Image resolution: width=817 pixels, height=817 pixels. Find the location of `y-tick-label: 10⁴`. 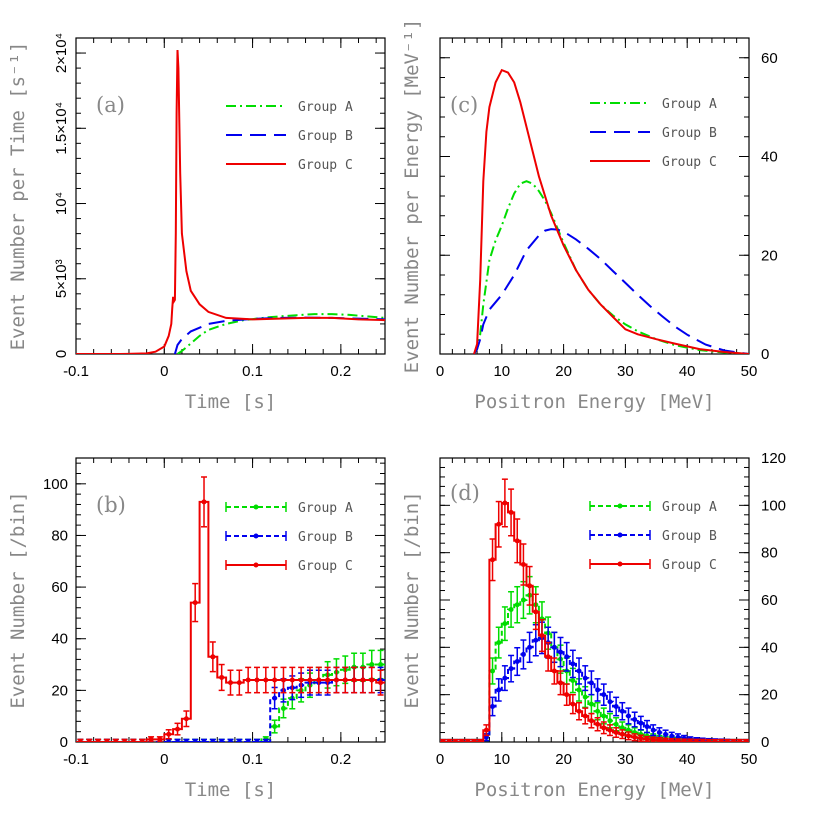

y-tick-label: 10⁴ is located at coordinates (61, 203).